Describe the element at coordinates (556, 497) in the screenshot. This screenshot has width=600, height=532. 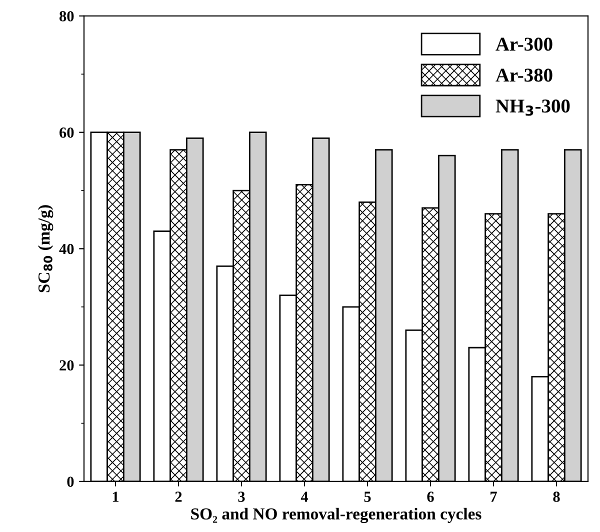
I see `x-tick-label: 8` at that location.